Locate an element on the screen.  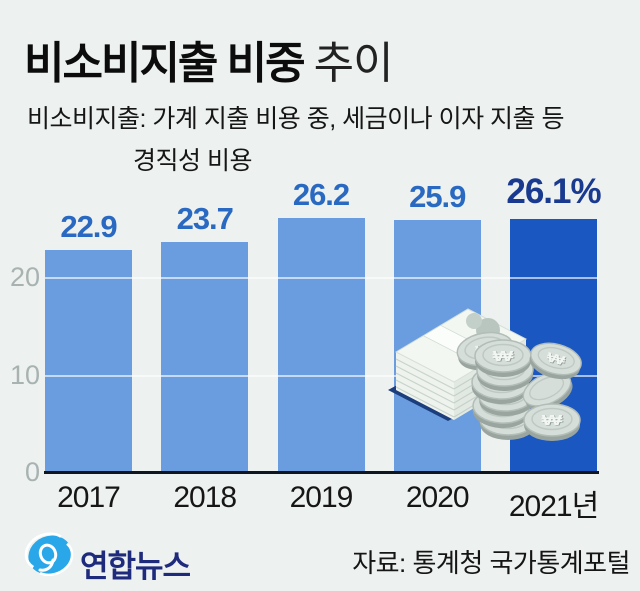
logo-text: 연합뉴스 is located at coordinates (135, 566).